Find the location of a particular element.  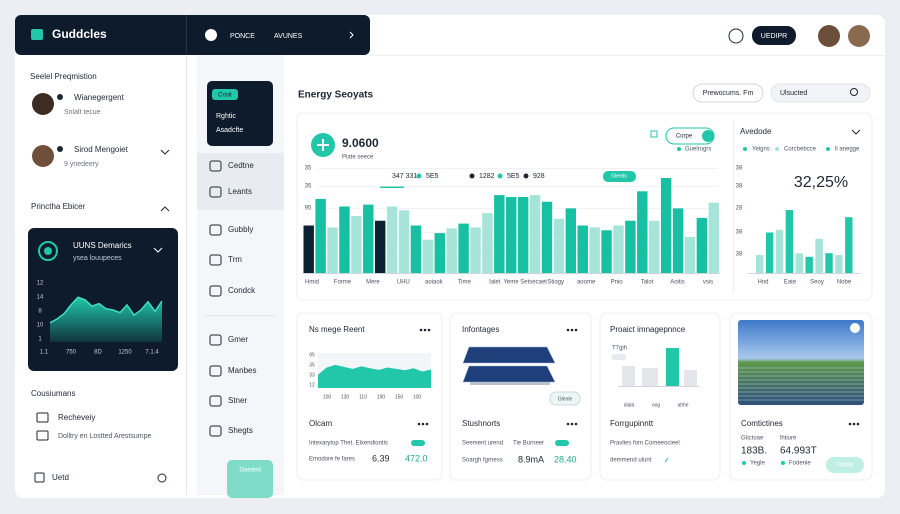

menu-item: Gmer is located at coordinates (238, 339).